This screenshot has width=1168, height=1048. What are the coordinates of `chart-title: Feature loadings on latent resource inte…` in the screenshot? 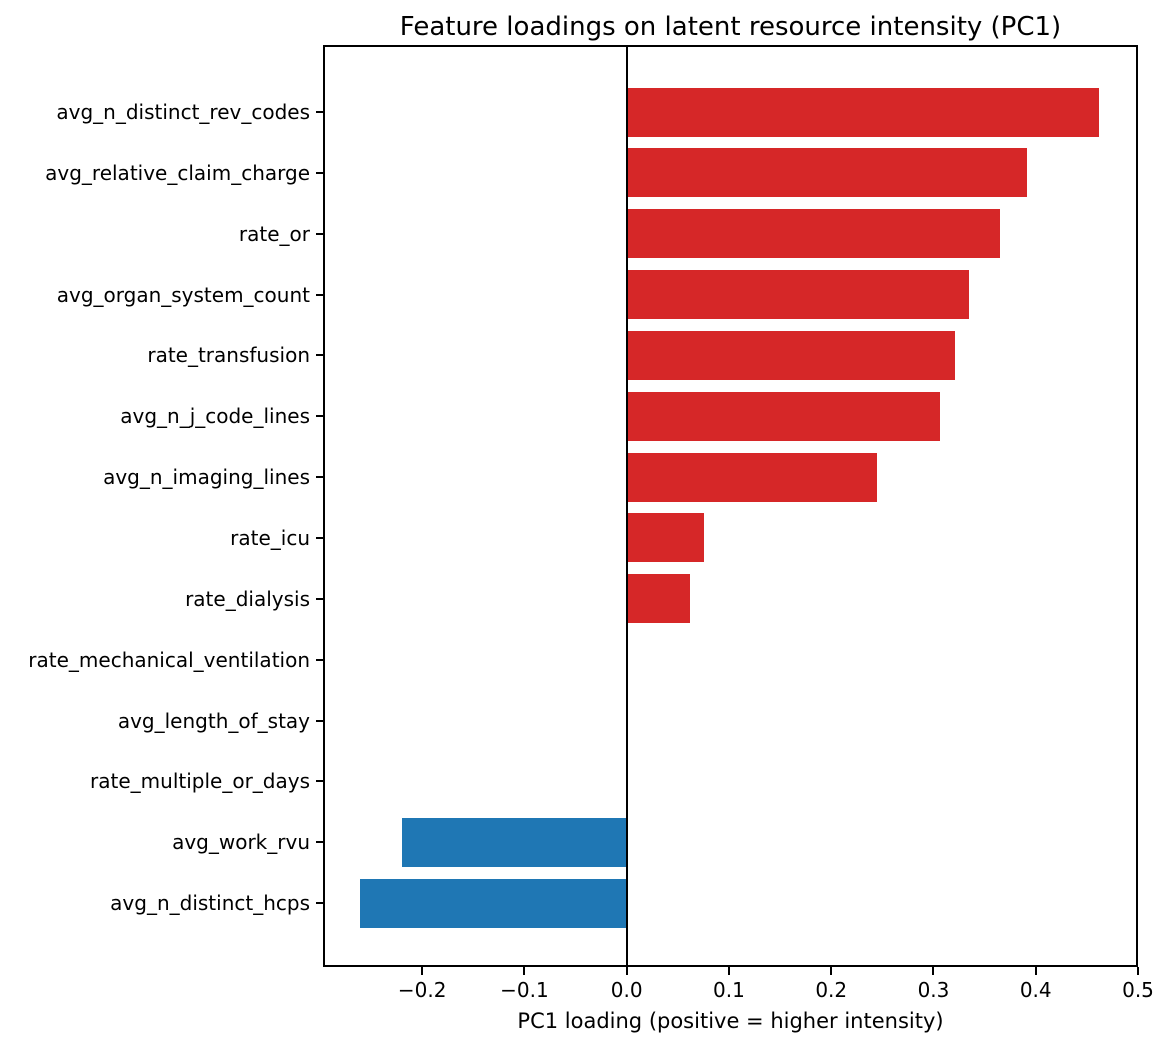 It's located at (730, 27).